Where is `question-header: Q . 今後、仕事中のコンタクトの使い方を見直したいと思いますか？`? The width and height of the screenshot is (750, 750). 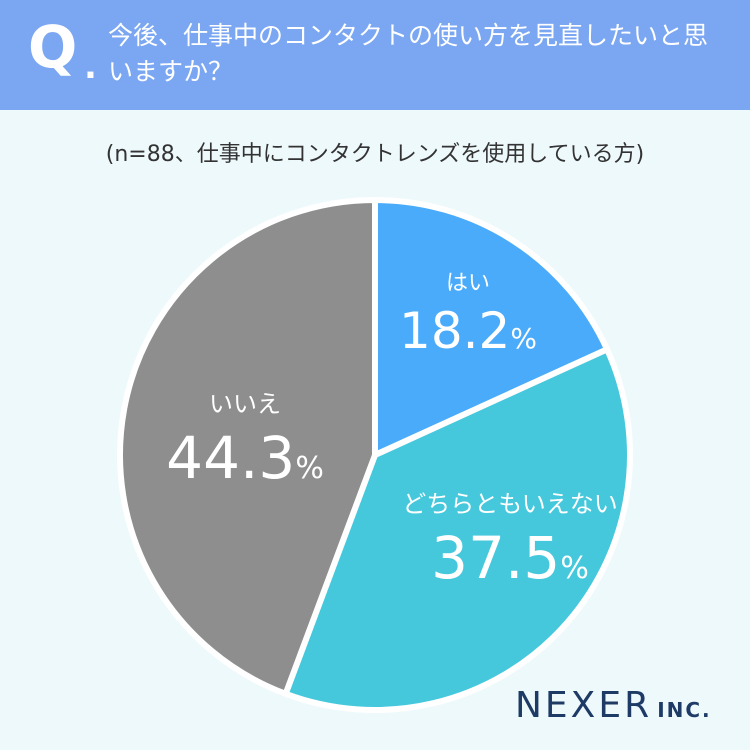
question-header: Q . 今後、仕事中のコンタクトの使い方を見直したいと思いますか？ is located at coordinates (375, 55).